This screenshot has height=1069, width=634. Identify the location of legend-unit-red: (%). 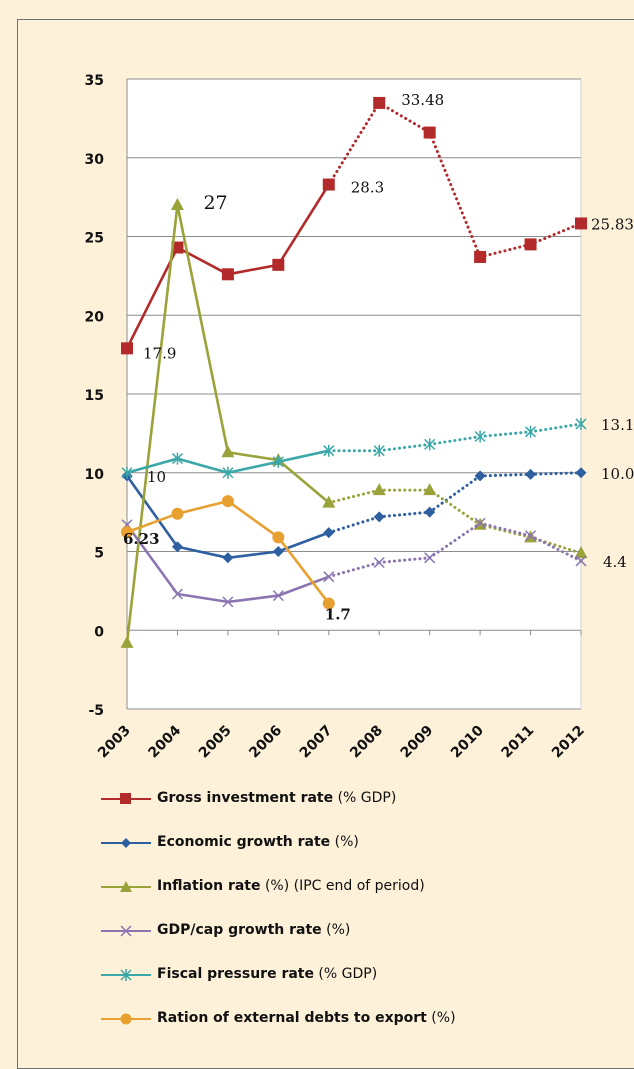
(441, 1018).